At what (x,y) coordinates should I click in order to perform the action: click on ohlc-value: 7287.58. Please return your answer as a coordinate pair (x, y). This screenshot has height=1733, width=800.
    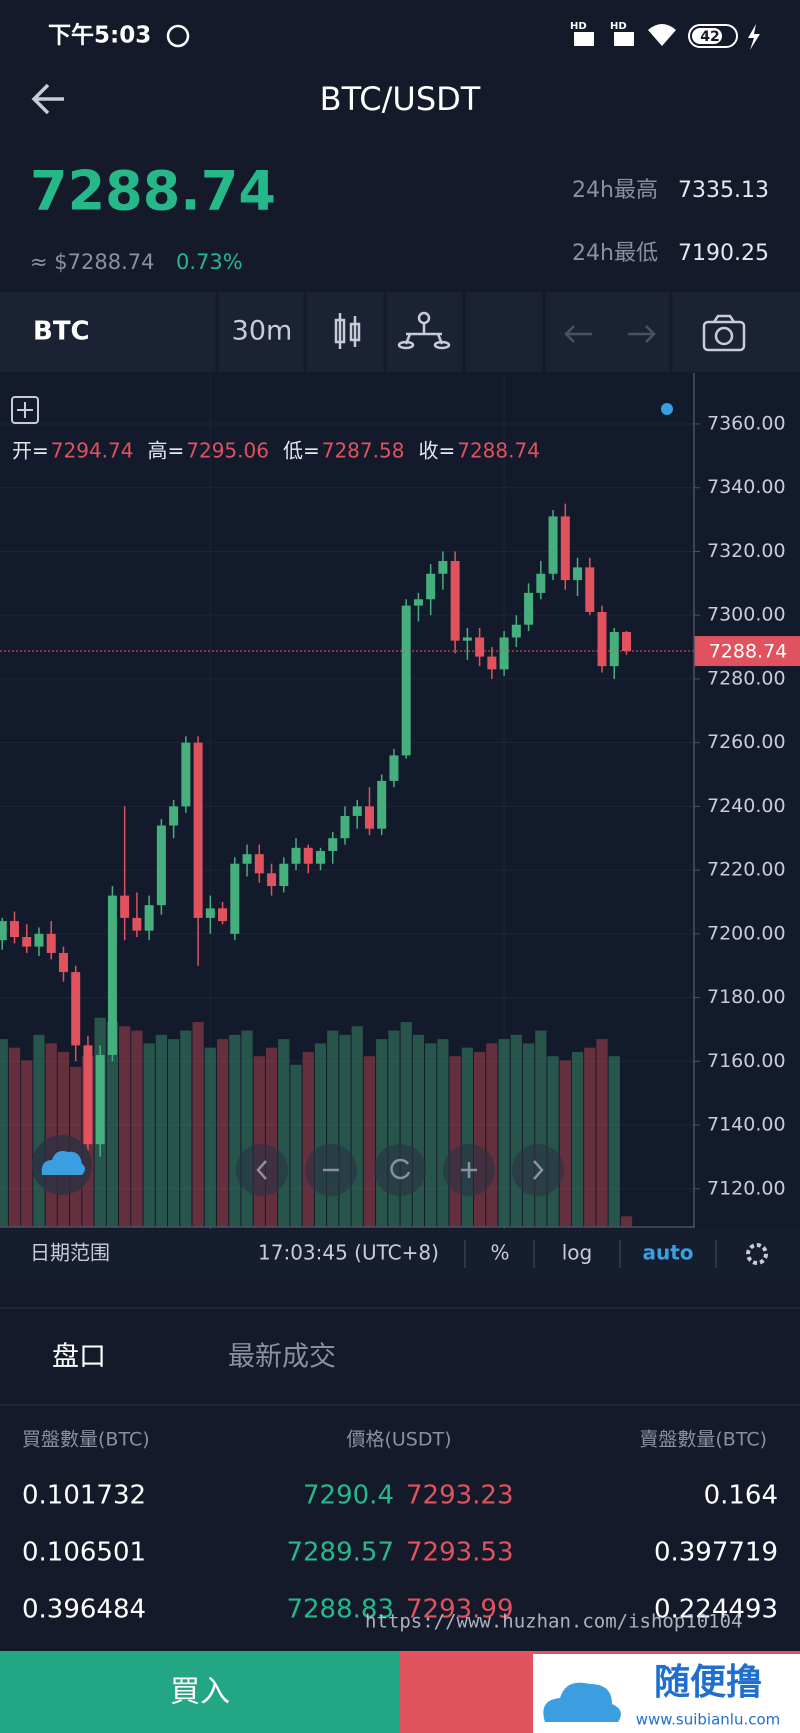
    Looking at the image, I should click on (363, 451).